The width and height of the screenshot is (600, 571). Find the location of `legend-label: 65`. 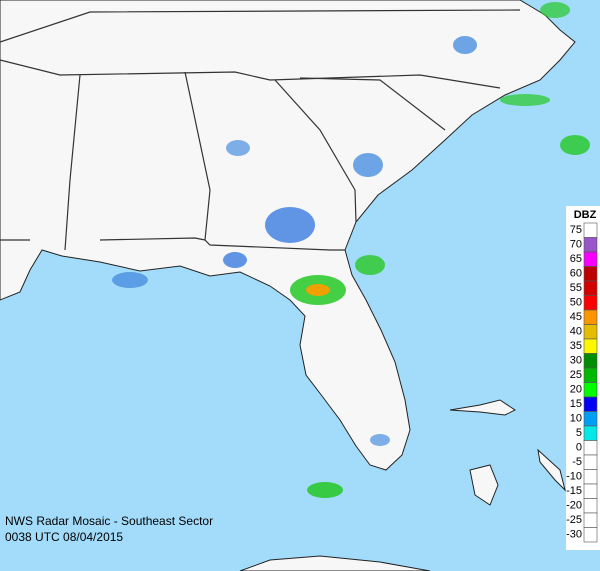

legend-label: 65 is located at coordinates (576, 259).